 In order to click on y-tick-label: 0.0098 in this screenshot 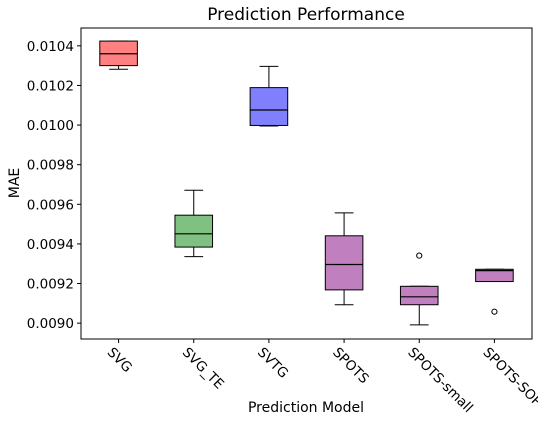, I will do `click(50, 166)`.